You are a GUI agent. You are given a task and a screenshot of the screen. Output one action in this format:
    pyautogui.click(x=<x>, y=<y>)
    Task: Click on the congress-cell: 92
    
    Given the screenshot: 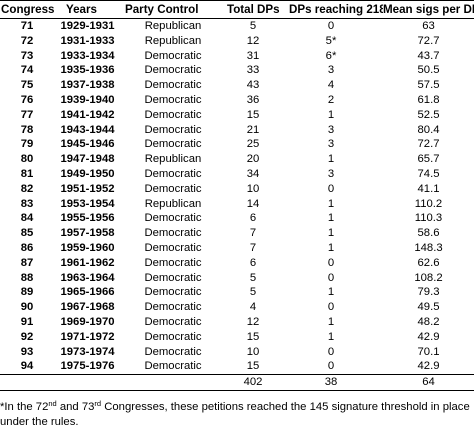 What is the action you would take?
    pyautogui.click(x=27, y=336)
    